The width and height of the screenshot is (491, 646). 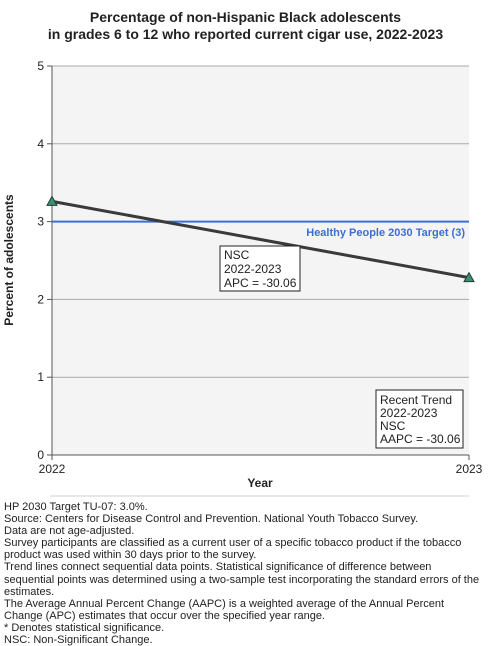 I want to click on y-axis-ticks: 0 1 2 3 4 5, so click(x=44, y=260).